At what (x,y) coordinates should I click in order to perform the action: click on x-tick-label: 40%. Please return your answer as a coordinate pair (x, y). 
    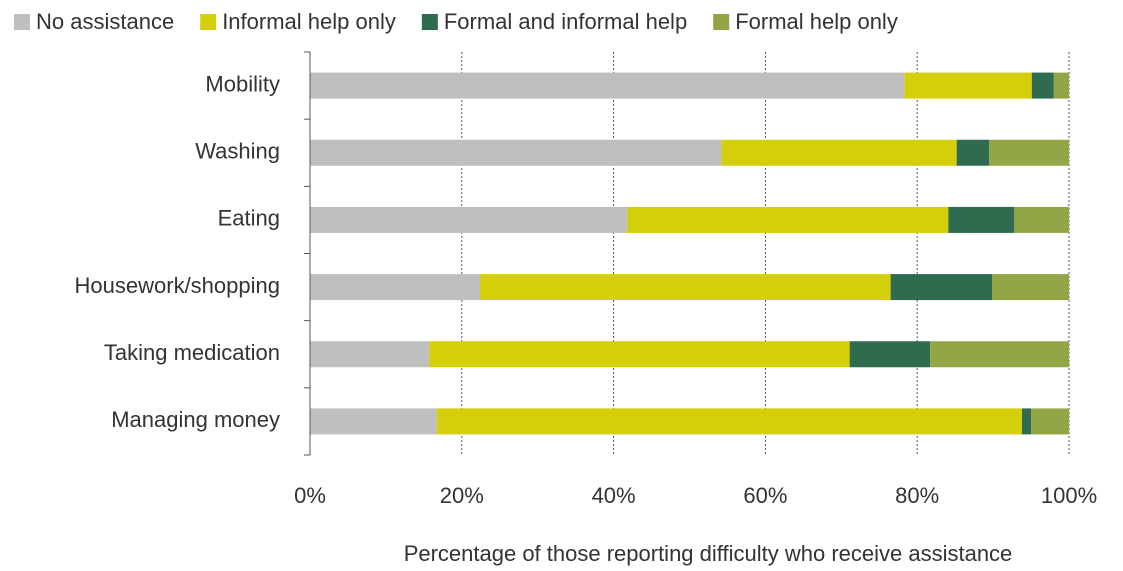
    Looking at the image, I should click on (614, 495).